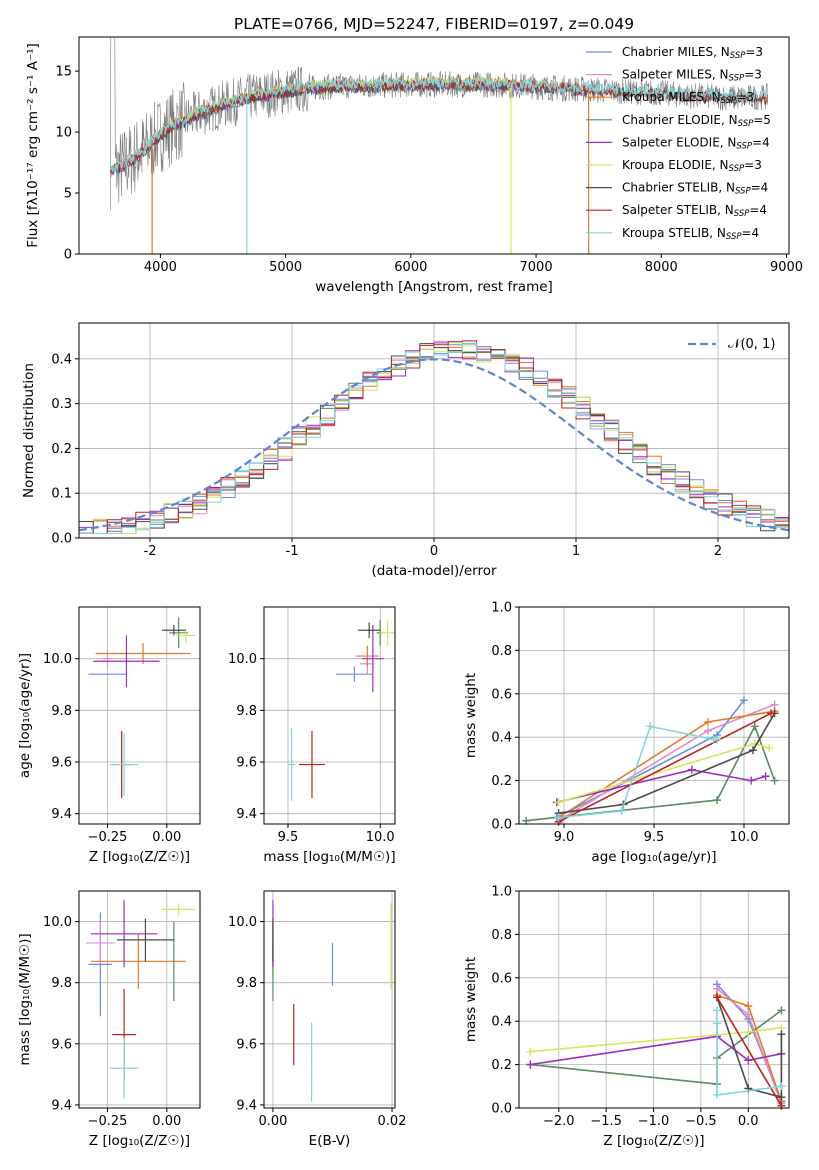 This screenshot has width=819, height=1170. Describe the element at coordinates (654, 1121) in the screenshot. I see `x-tick-label: −1.0` at that location.